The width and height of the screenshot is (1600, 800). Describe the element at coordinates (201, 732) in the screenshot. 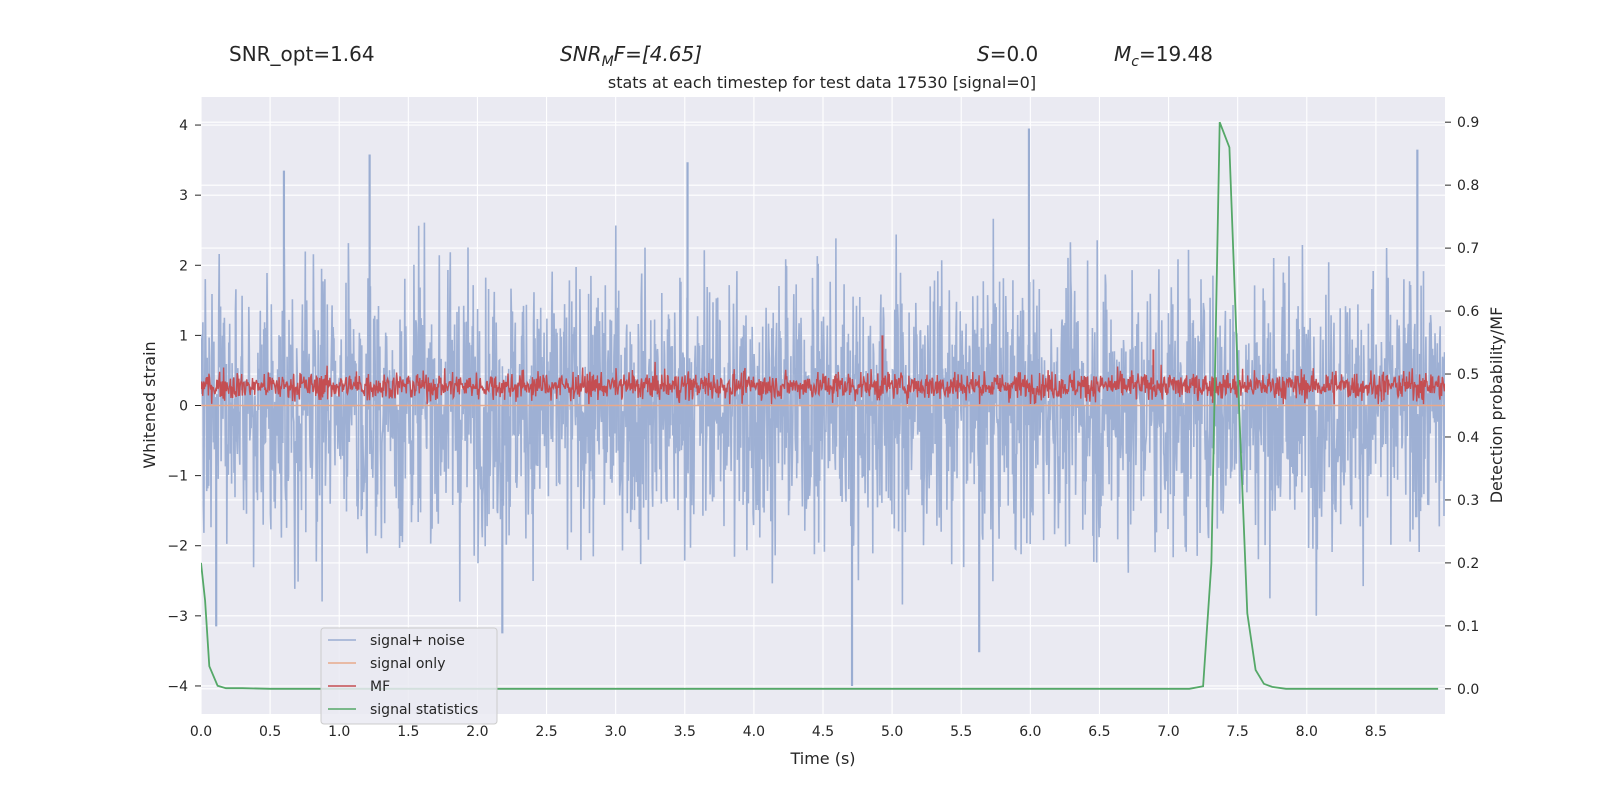

I see `x-tick-label: 0.0` at that location.